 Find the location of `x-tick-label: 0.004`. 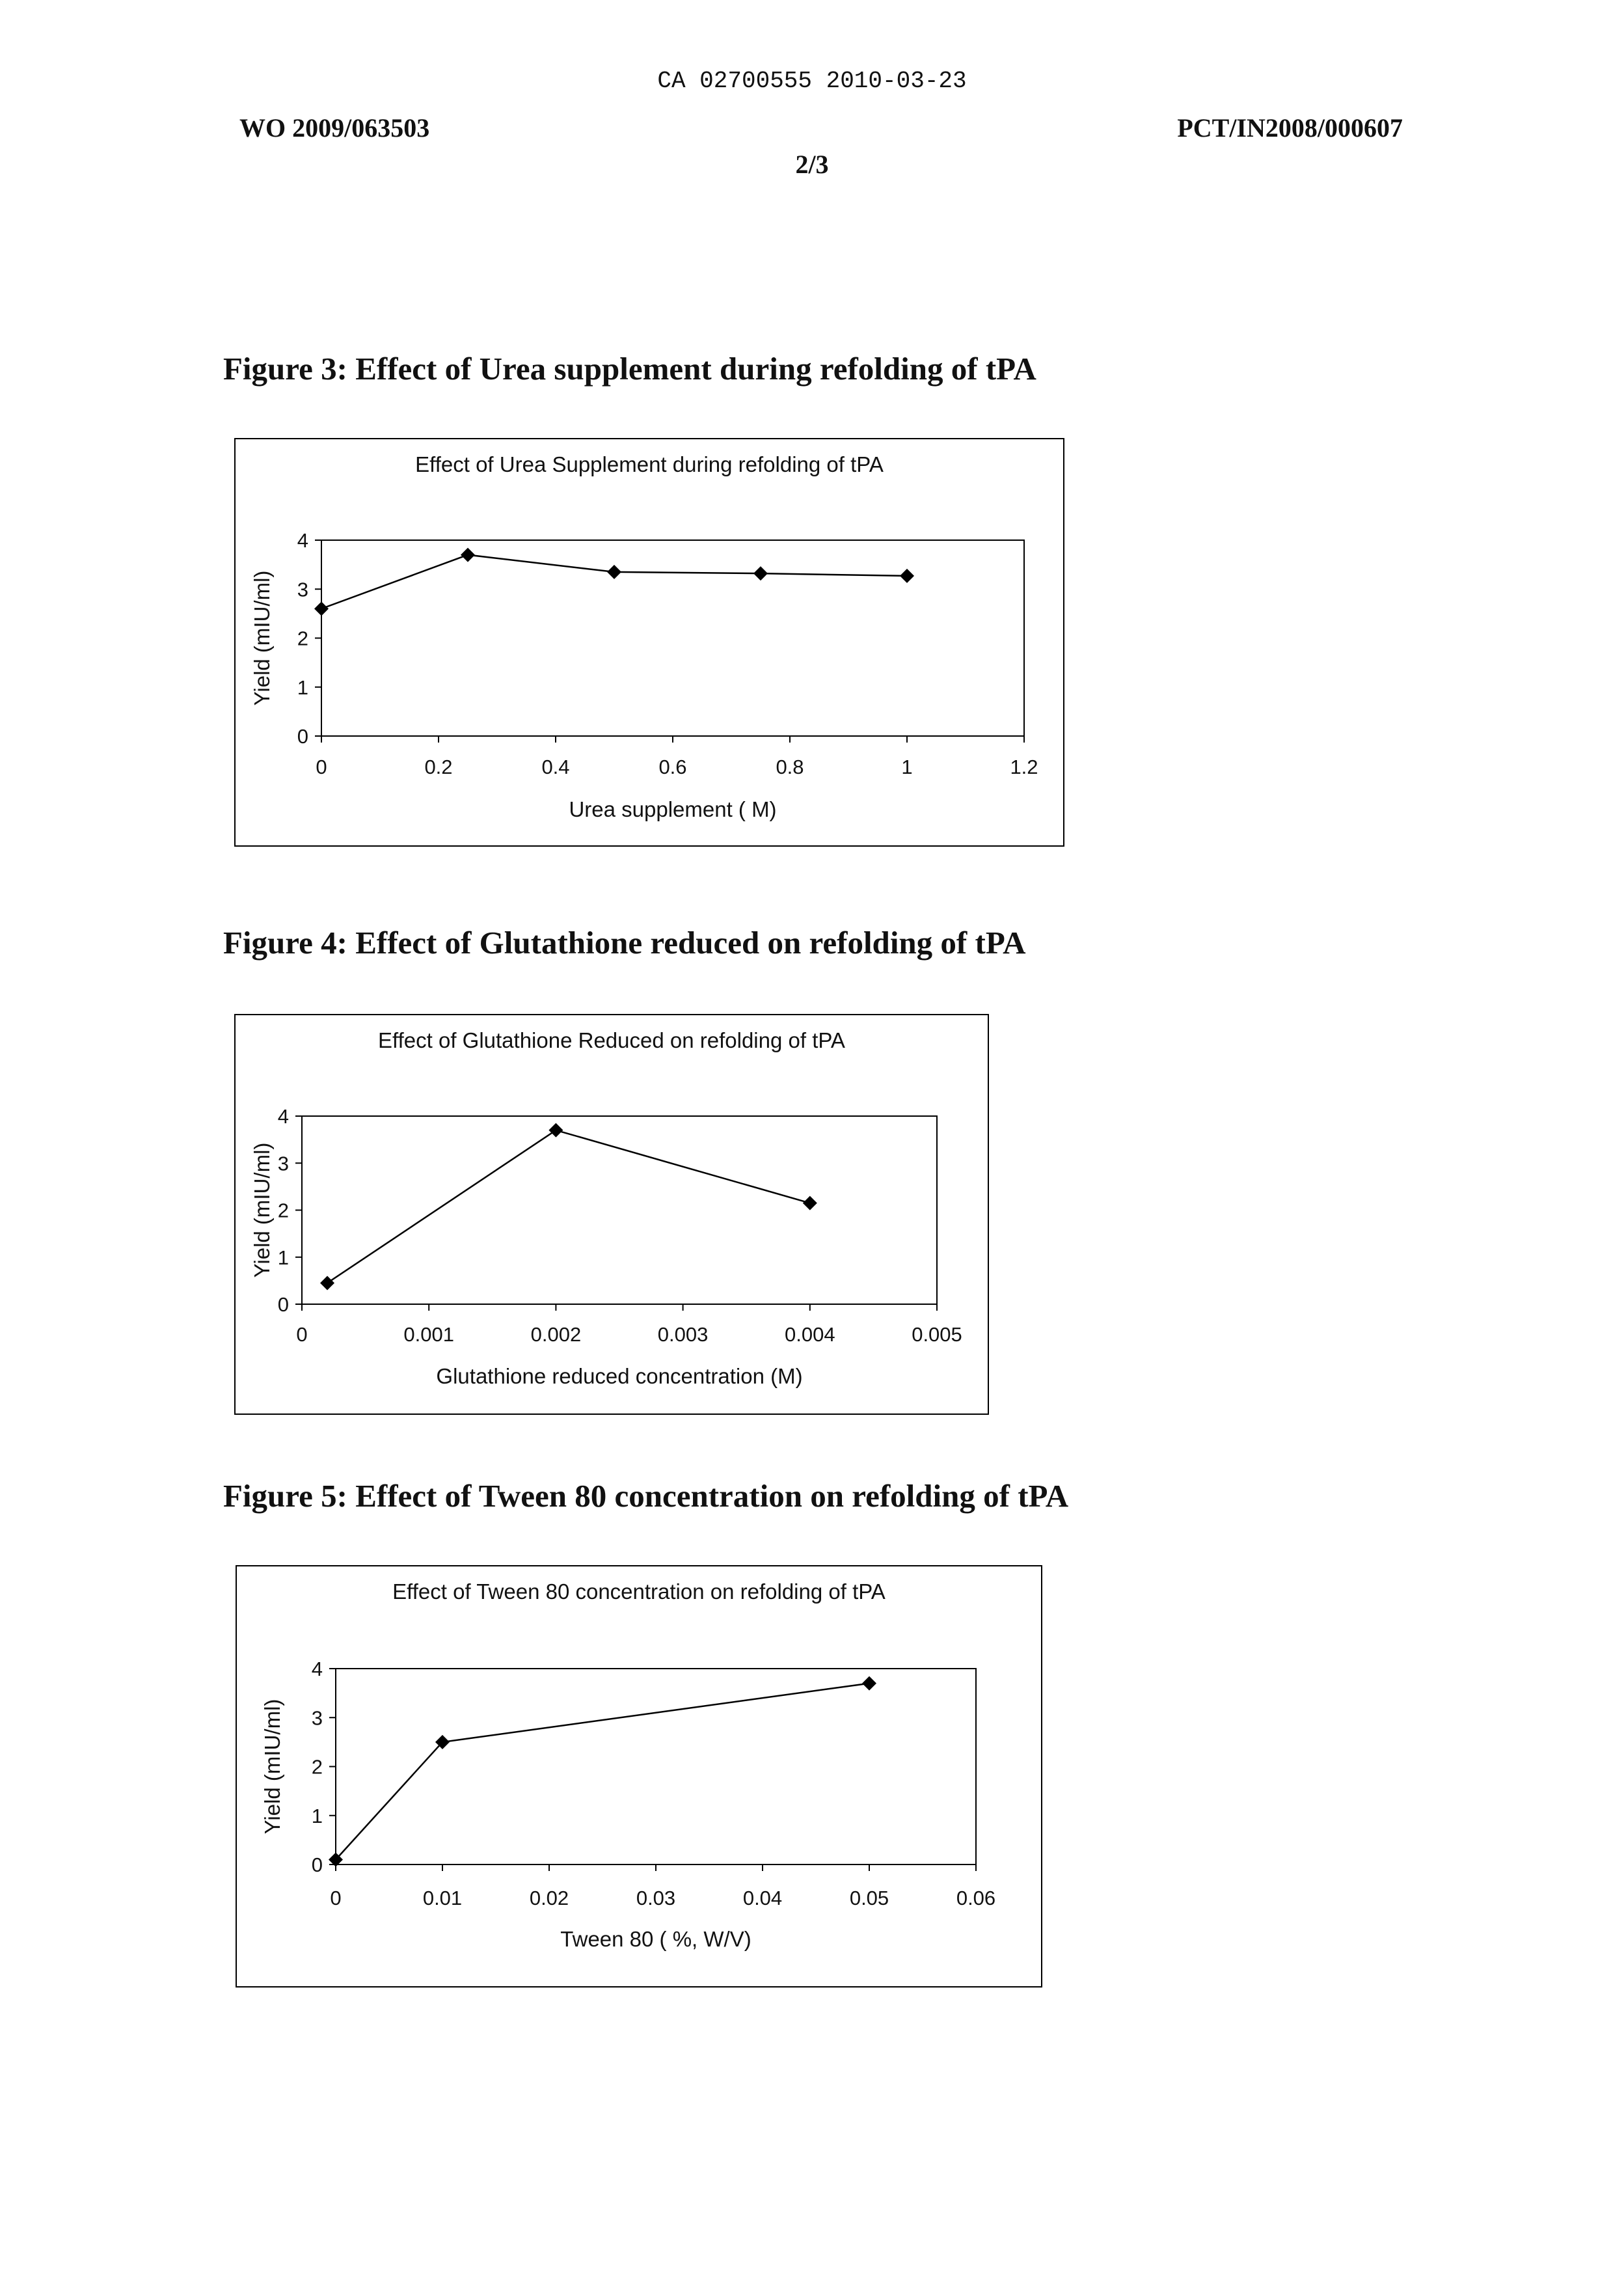

x-tick-label: 0.004 is located at coordinates (810, 1334).